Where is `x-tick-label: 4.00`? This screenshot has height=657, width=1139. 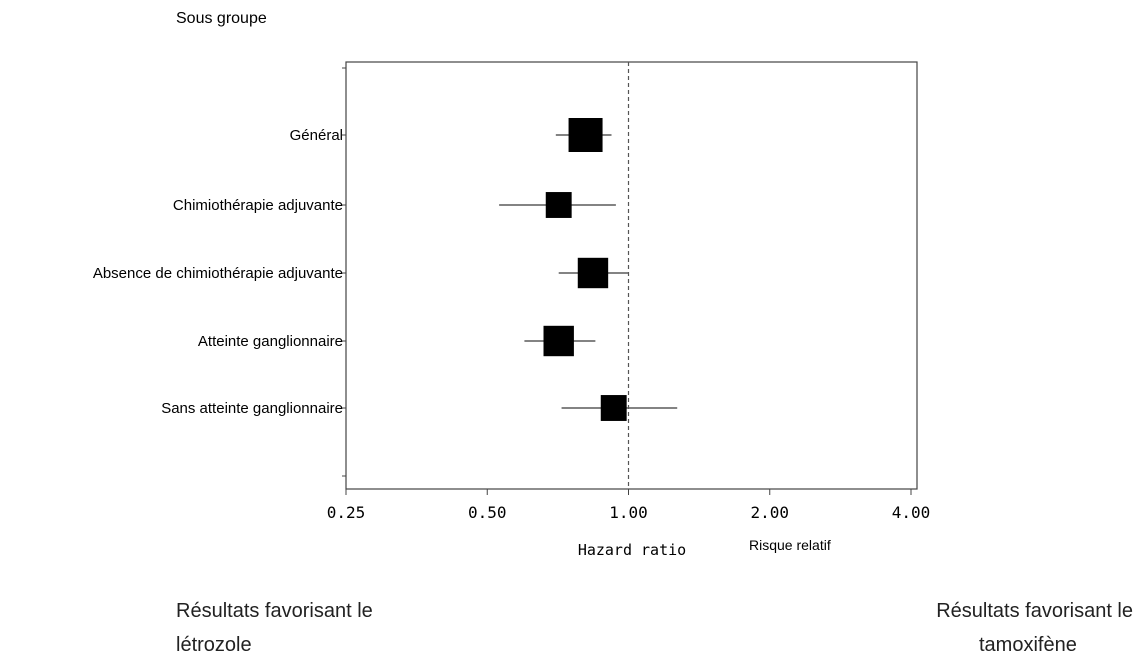
x-tick-label: 4.00 is located at coordinates (911, 512).